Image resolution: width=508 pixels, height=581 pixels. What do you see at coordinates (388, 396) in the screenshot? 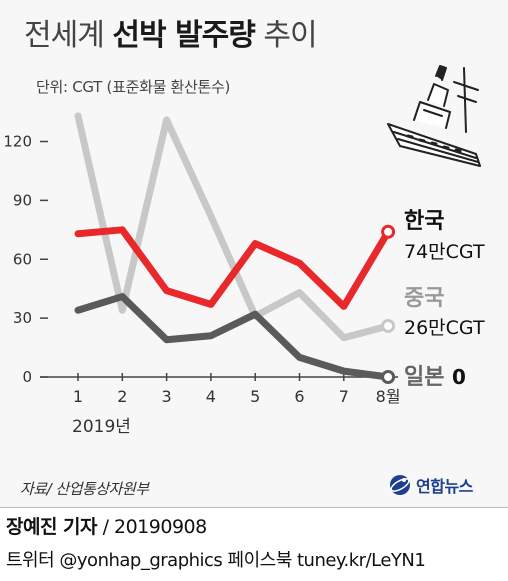
I see `x-tick-label: 8월` at bounding box center [388, 396].